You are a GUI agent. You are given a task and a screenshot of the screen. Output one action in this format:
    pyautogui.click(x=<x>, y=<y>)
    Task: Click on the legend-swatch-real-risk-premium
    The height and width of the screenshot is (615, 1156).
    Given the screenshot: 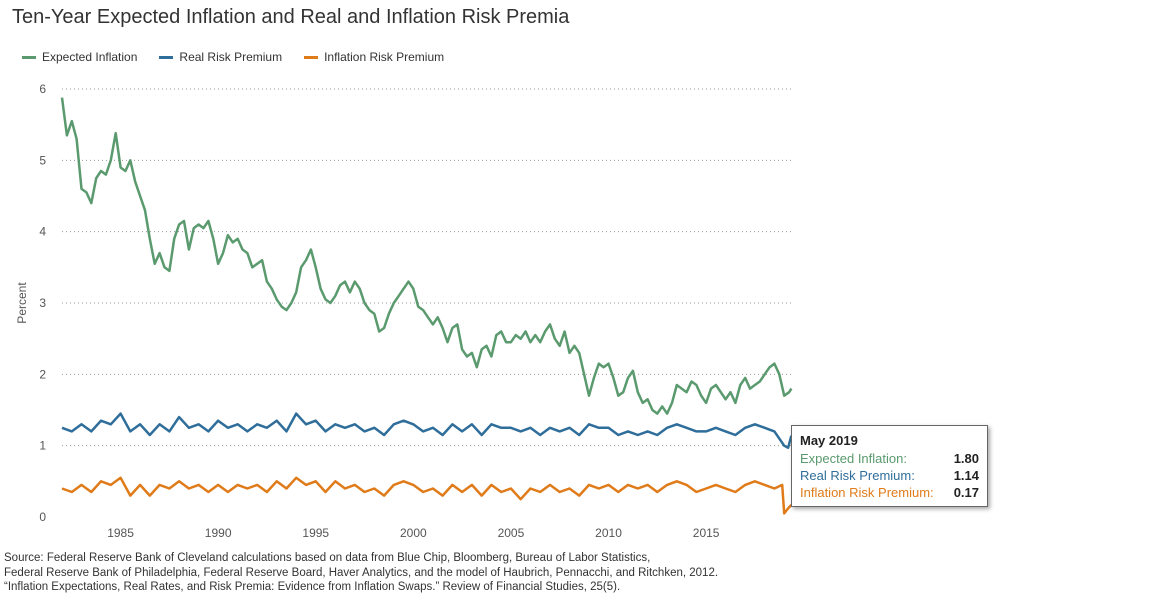 What is the action you would take?
    pyautogui.click(x=166, y=57)
    